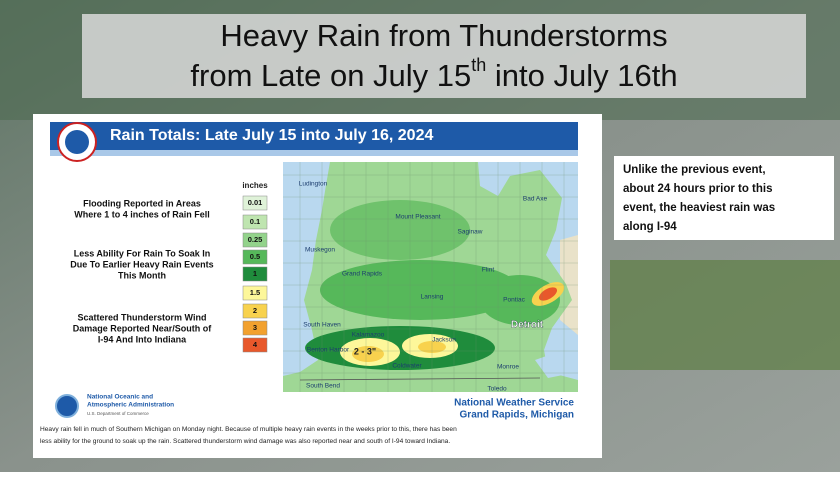 Image resolution: width=840 pixels, height=477 pixels. Describe the element at coordinates (120, 397) in the screenshot. I see `agency: National Oceanic and` at that location.